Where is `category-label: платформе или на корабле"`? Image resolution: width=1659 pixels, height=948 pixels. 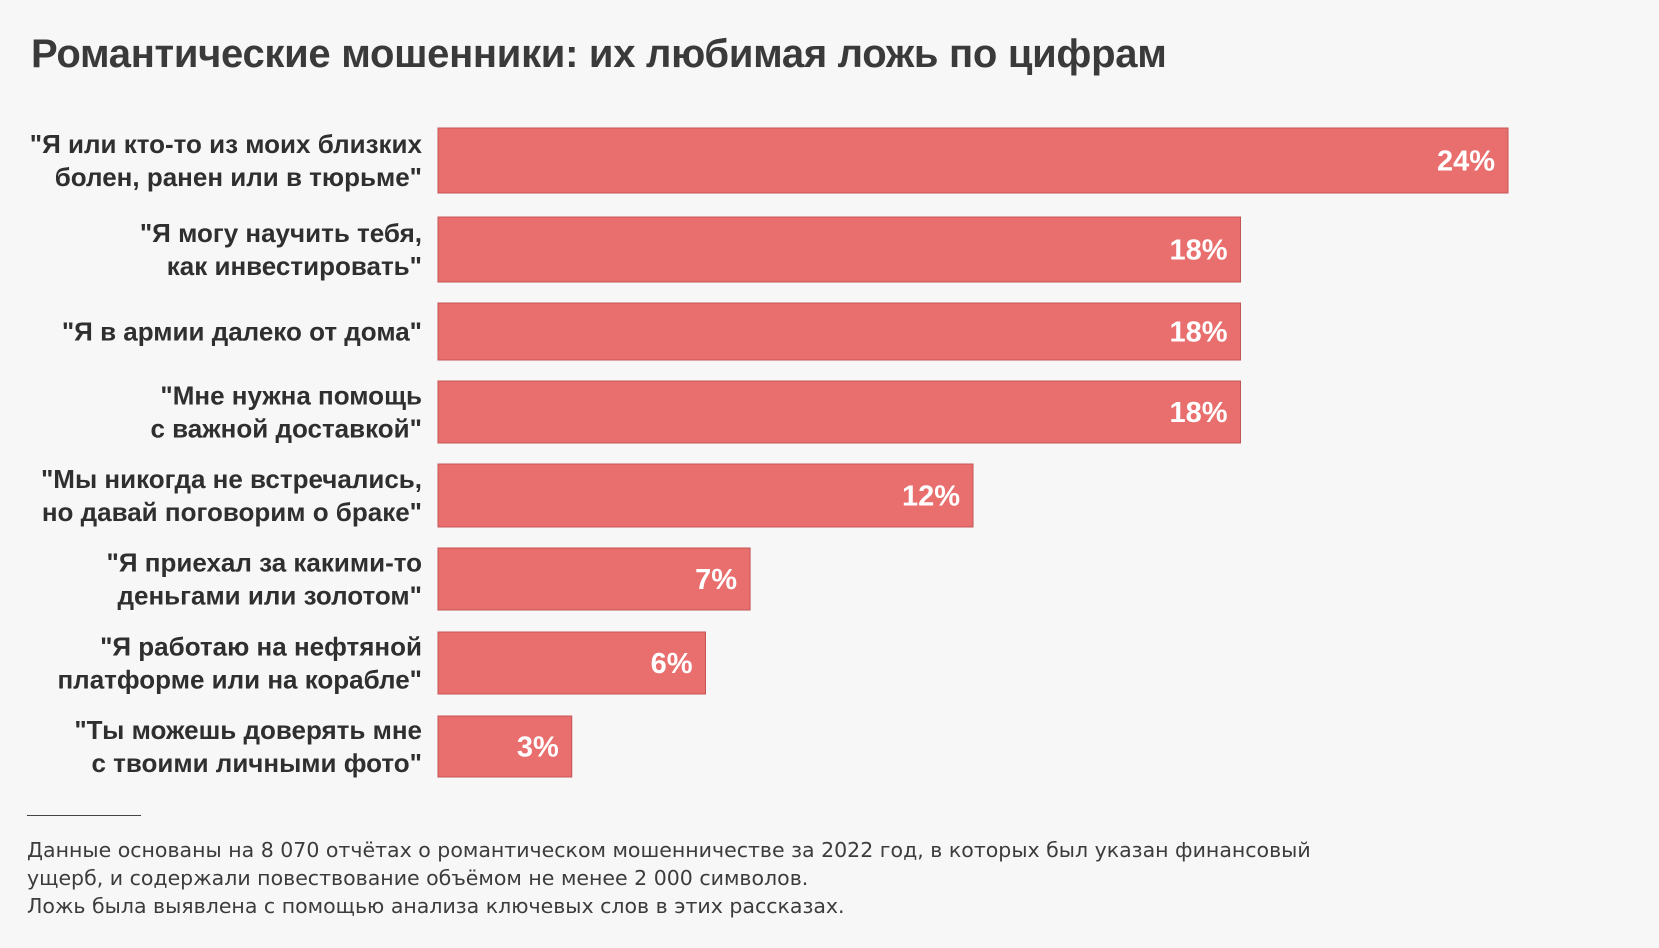
category-label: платформе или на корабле" is located at coordinates (239, 680).